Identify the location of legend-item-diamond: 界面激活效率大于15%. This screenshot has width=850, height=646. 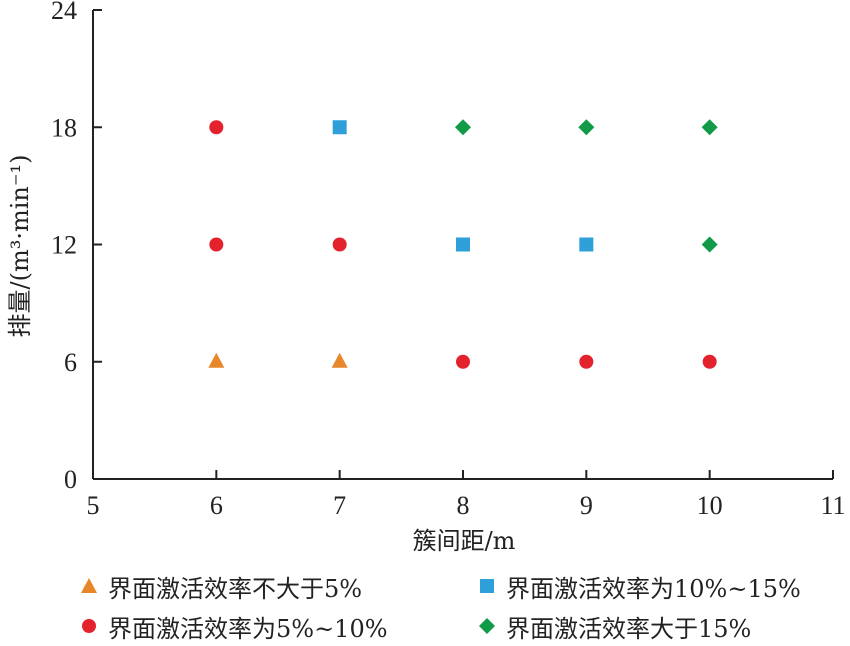
(613, 626).